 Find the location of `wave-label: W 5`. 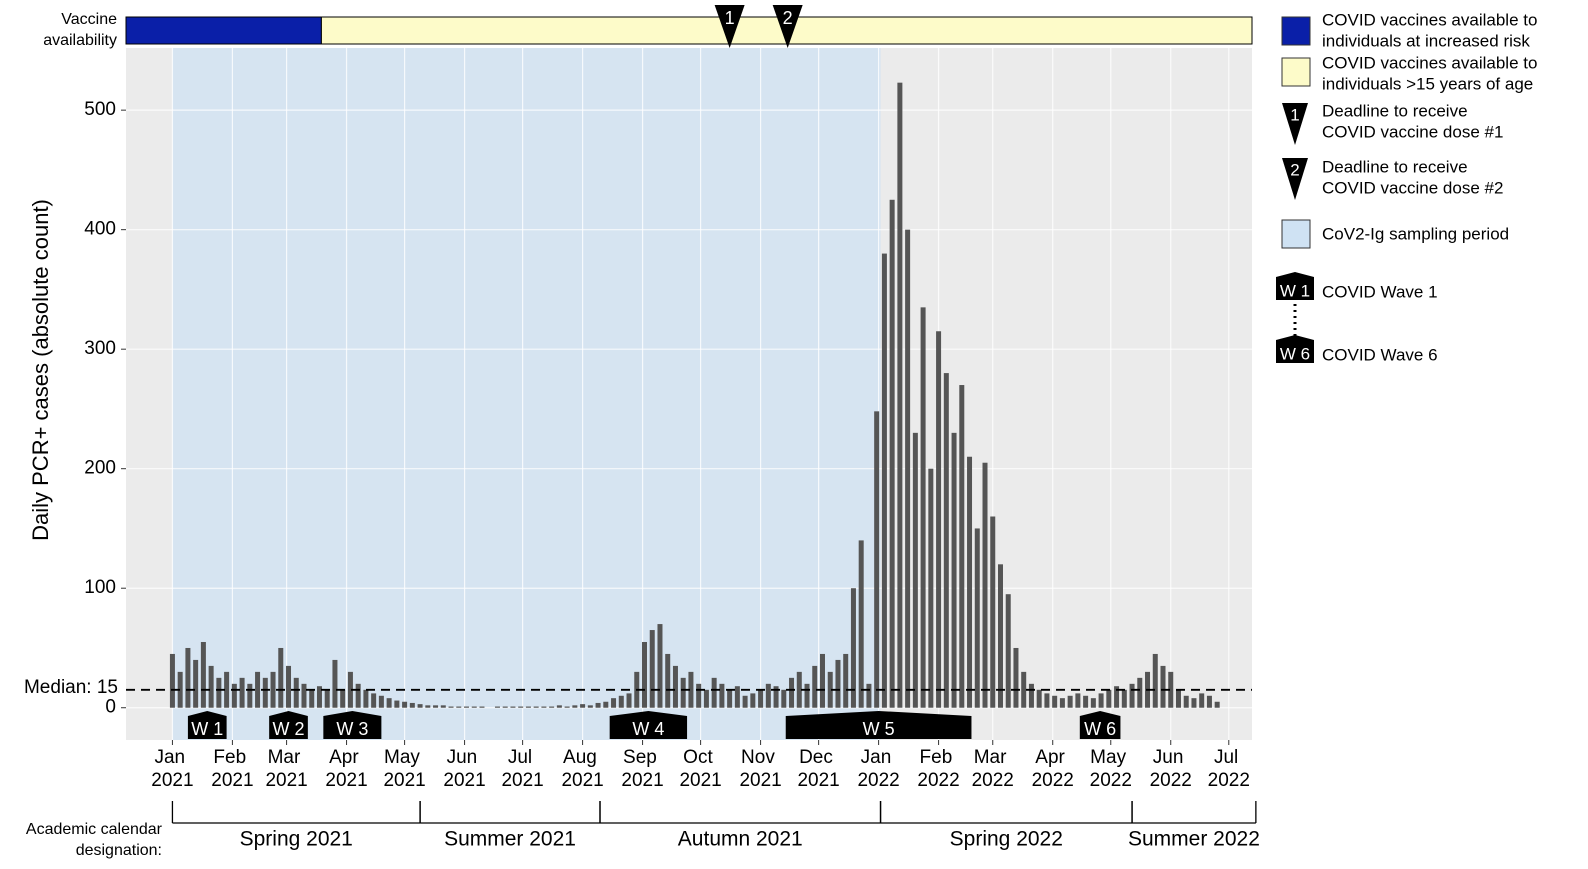

wave-label: W 5 is located at coordinates (879, 729).